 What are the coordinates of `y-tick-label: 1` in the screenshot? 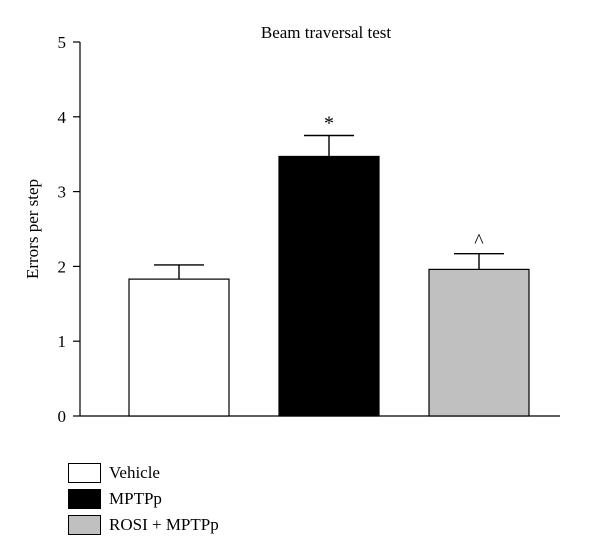 It's located at (62, 341).